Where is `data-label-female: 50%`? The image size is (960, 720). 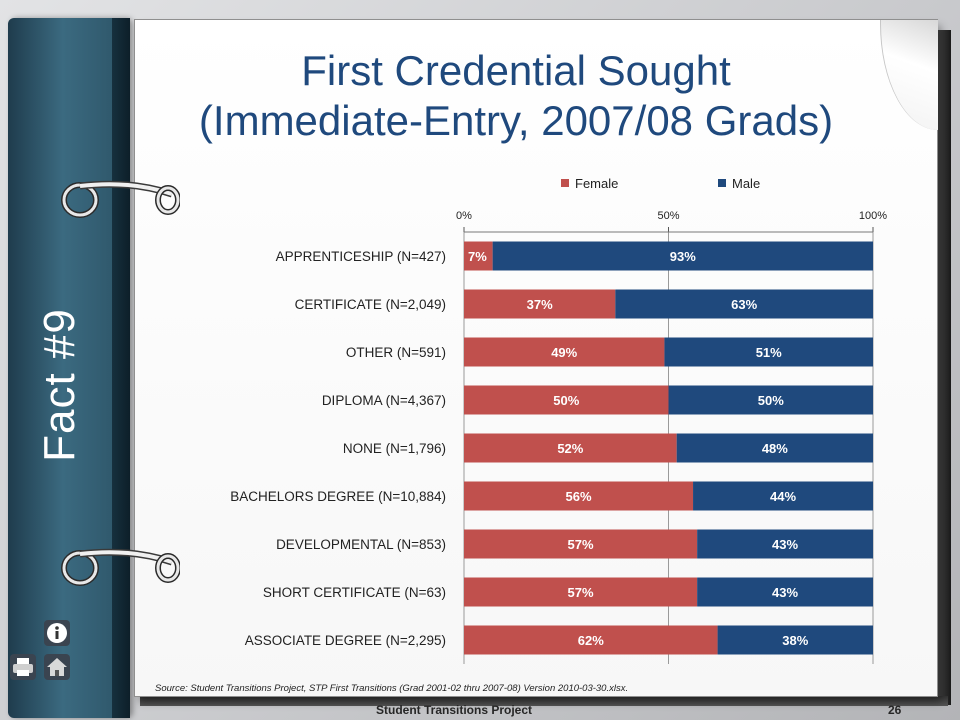 data-label-female: 50% is located at coordinates (566, 400).